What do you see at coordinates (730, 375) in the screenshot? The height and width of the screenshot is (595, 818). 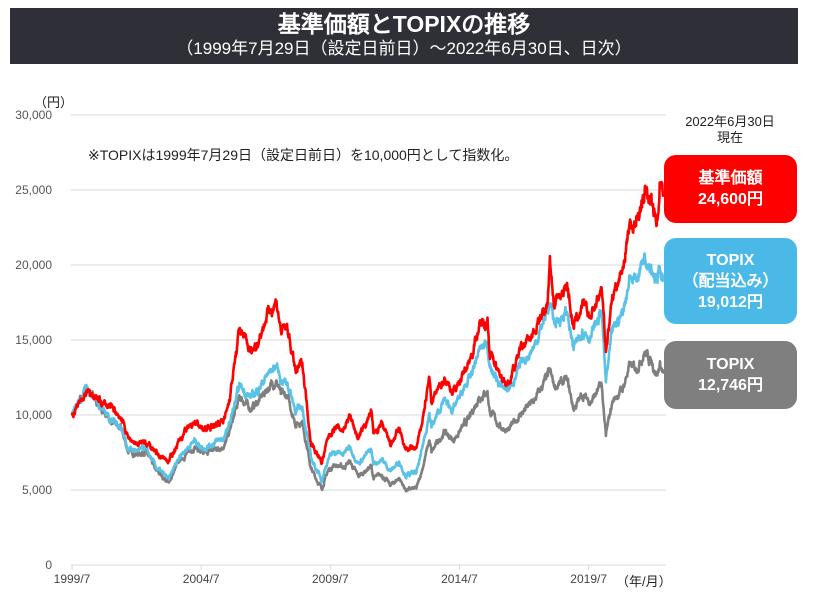 I see `badge-topix: TOPIX 12,746円` at bounding box center [730, 375].